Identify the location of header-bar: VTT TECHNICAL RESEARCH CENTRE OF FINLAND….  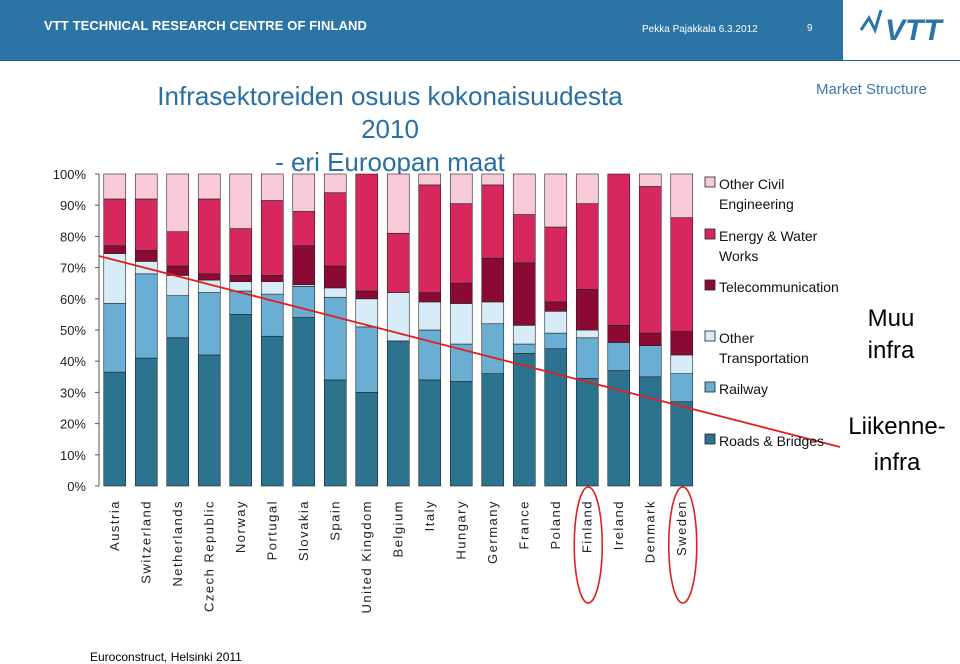
(480, 30).